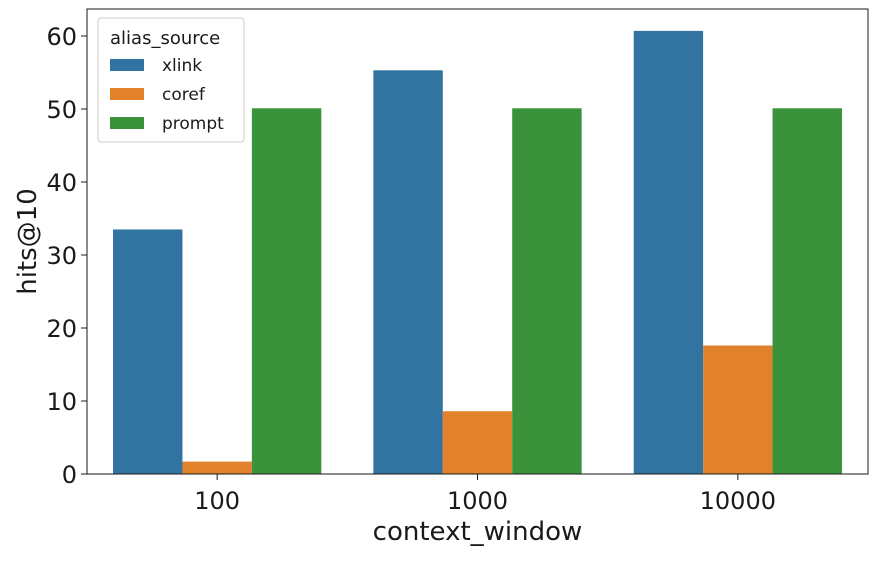 The height and width of the screenshot is (561, 892). What do you see at coordinates (182, 66) in the screenshot?
I see `legend-label-xlink: xlink` at bounding box center [182, 66].